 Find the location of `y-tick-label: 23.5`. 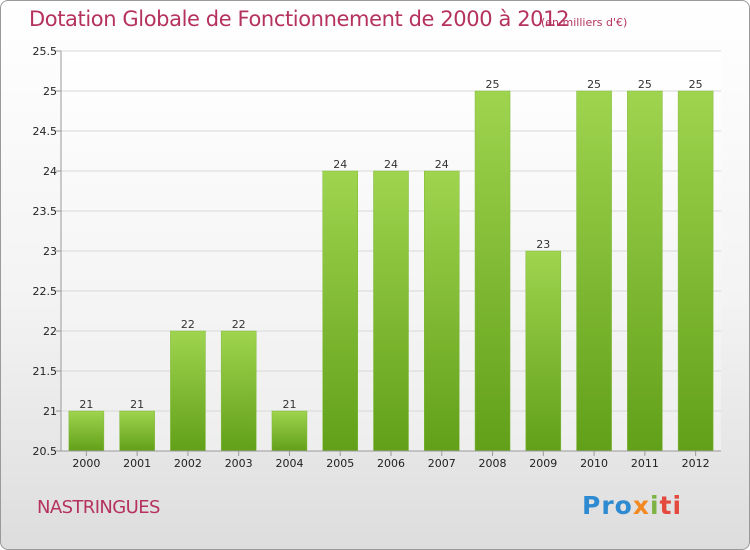

y-tick-label: 23.5 is located at coordinates (45, 211).